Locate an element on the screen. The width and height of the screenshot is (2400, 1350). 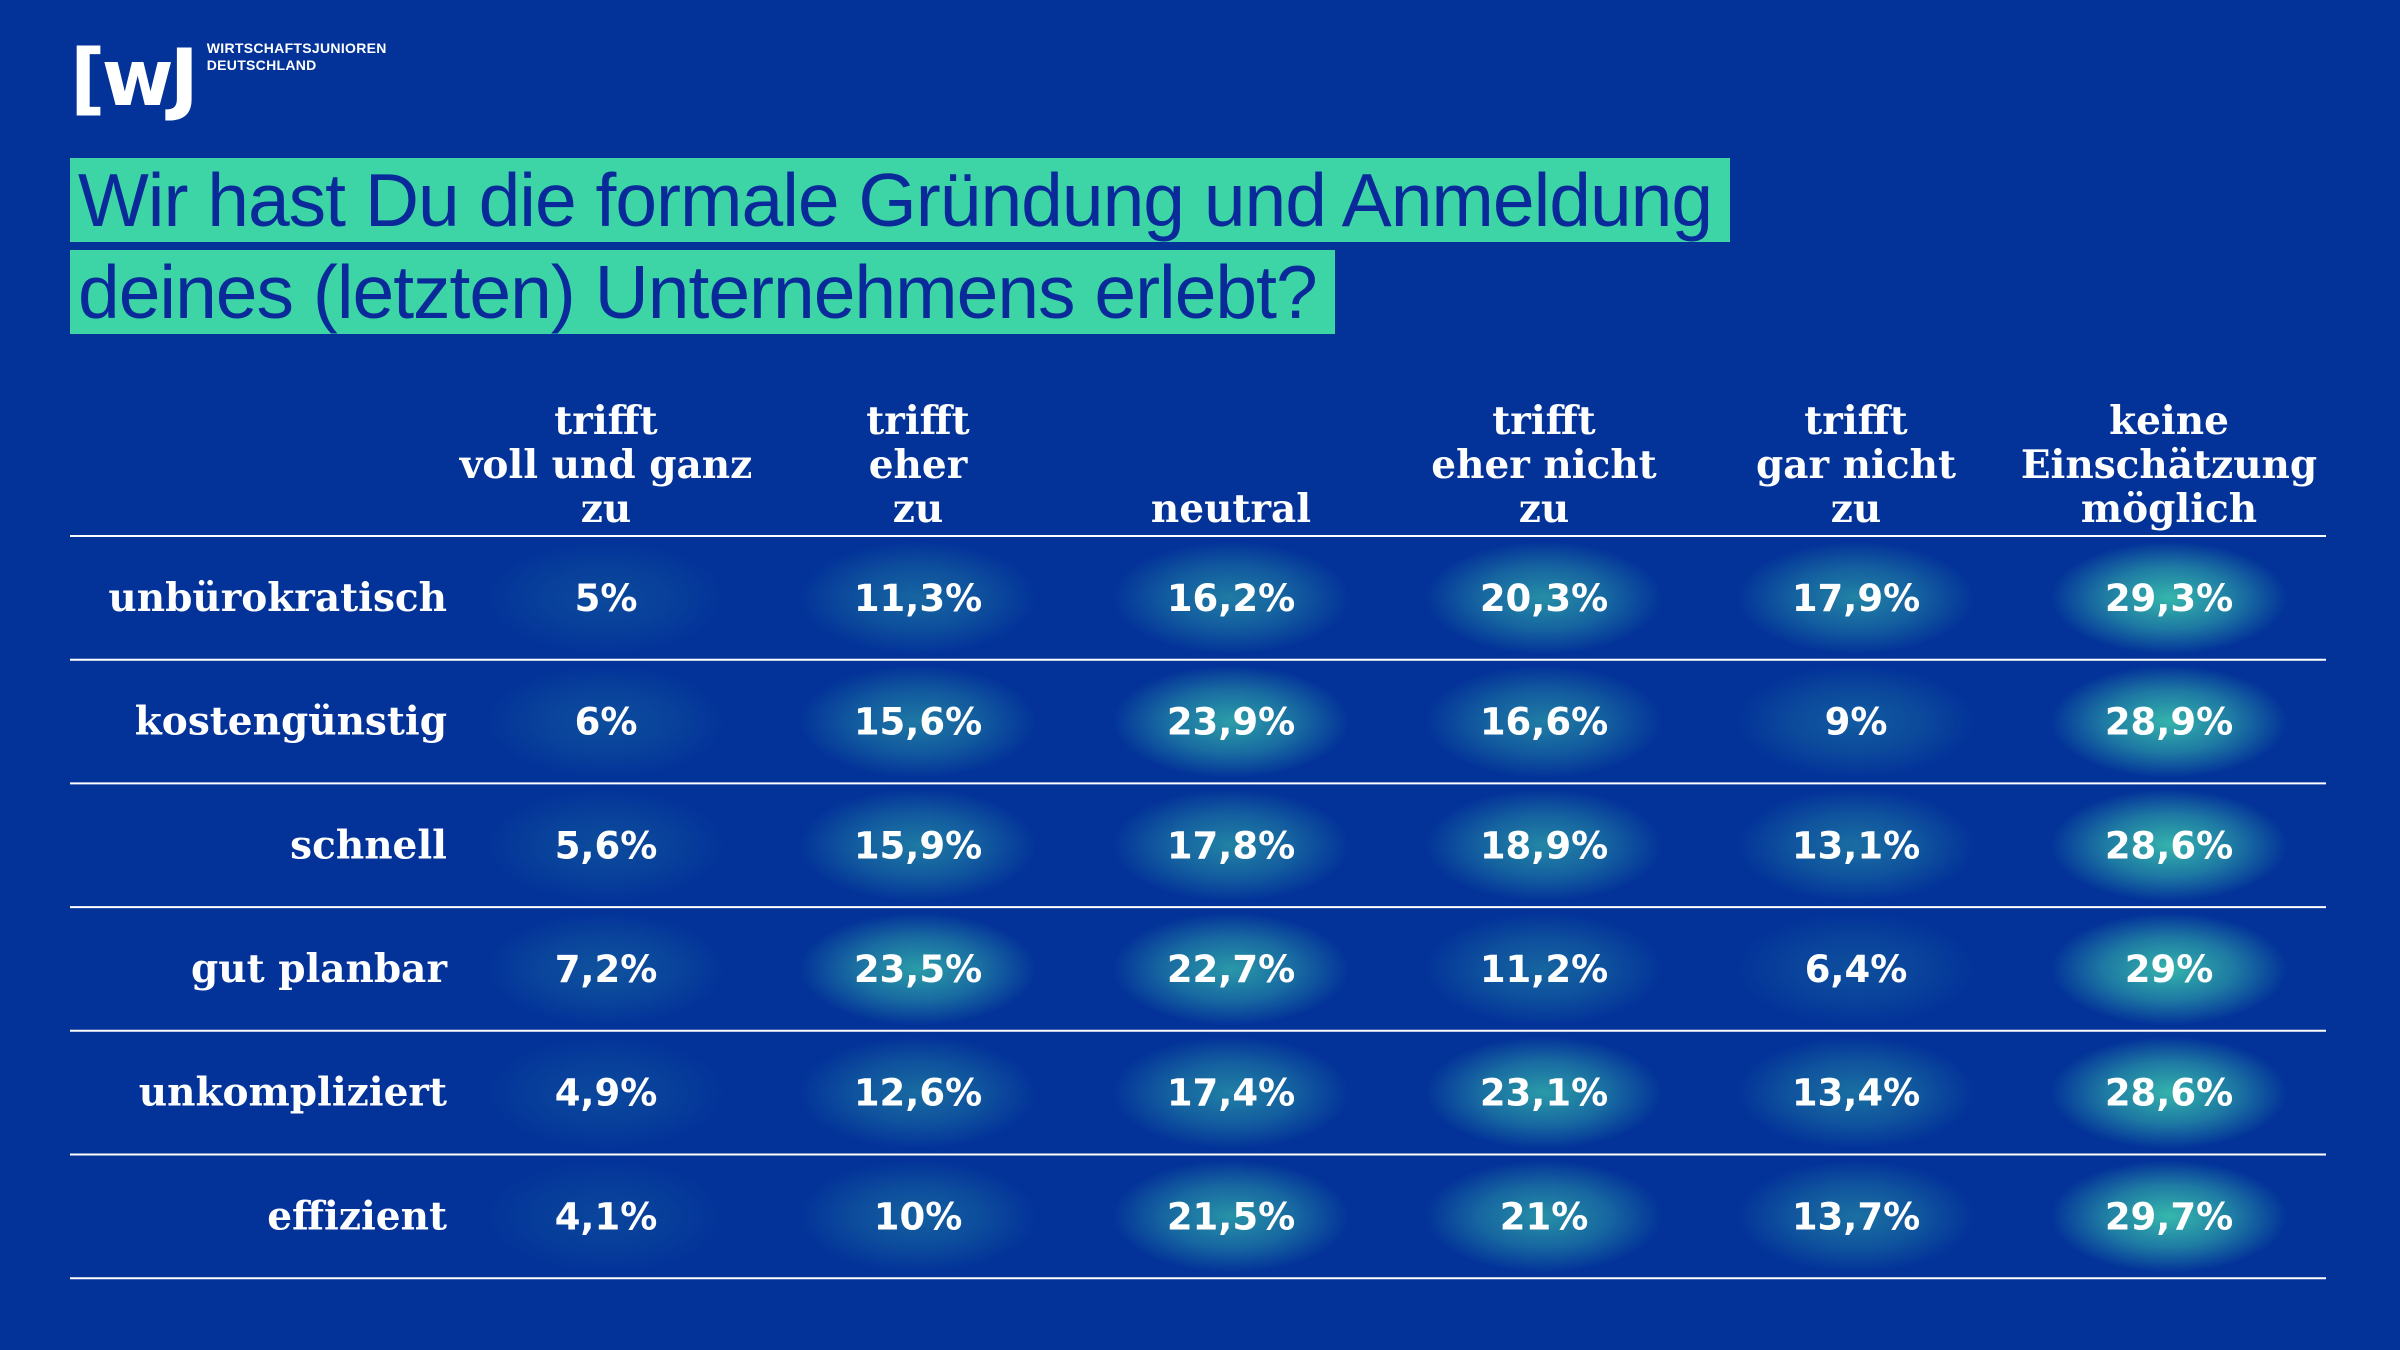
cell-value: 15,6% is located at coordinates (918, 722).